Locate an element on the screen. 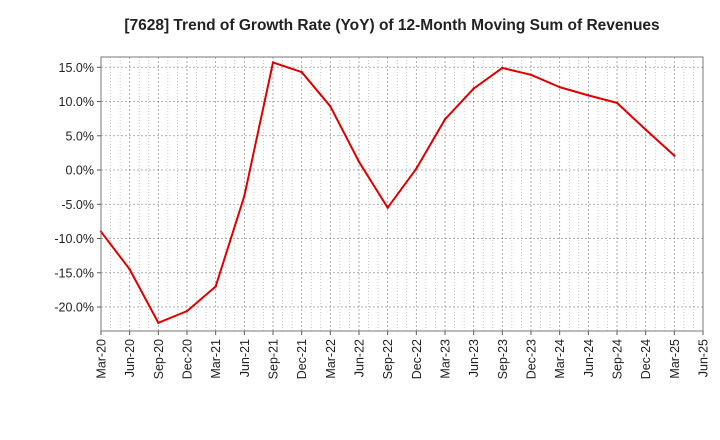  y-tick-label: 15.0% is located at coordinates (76, 68).